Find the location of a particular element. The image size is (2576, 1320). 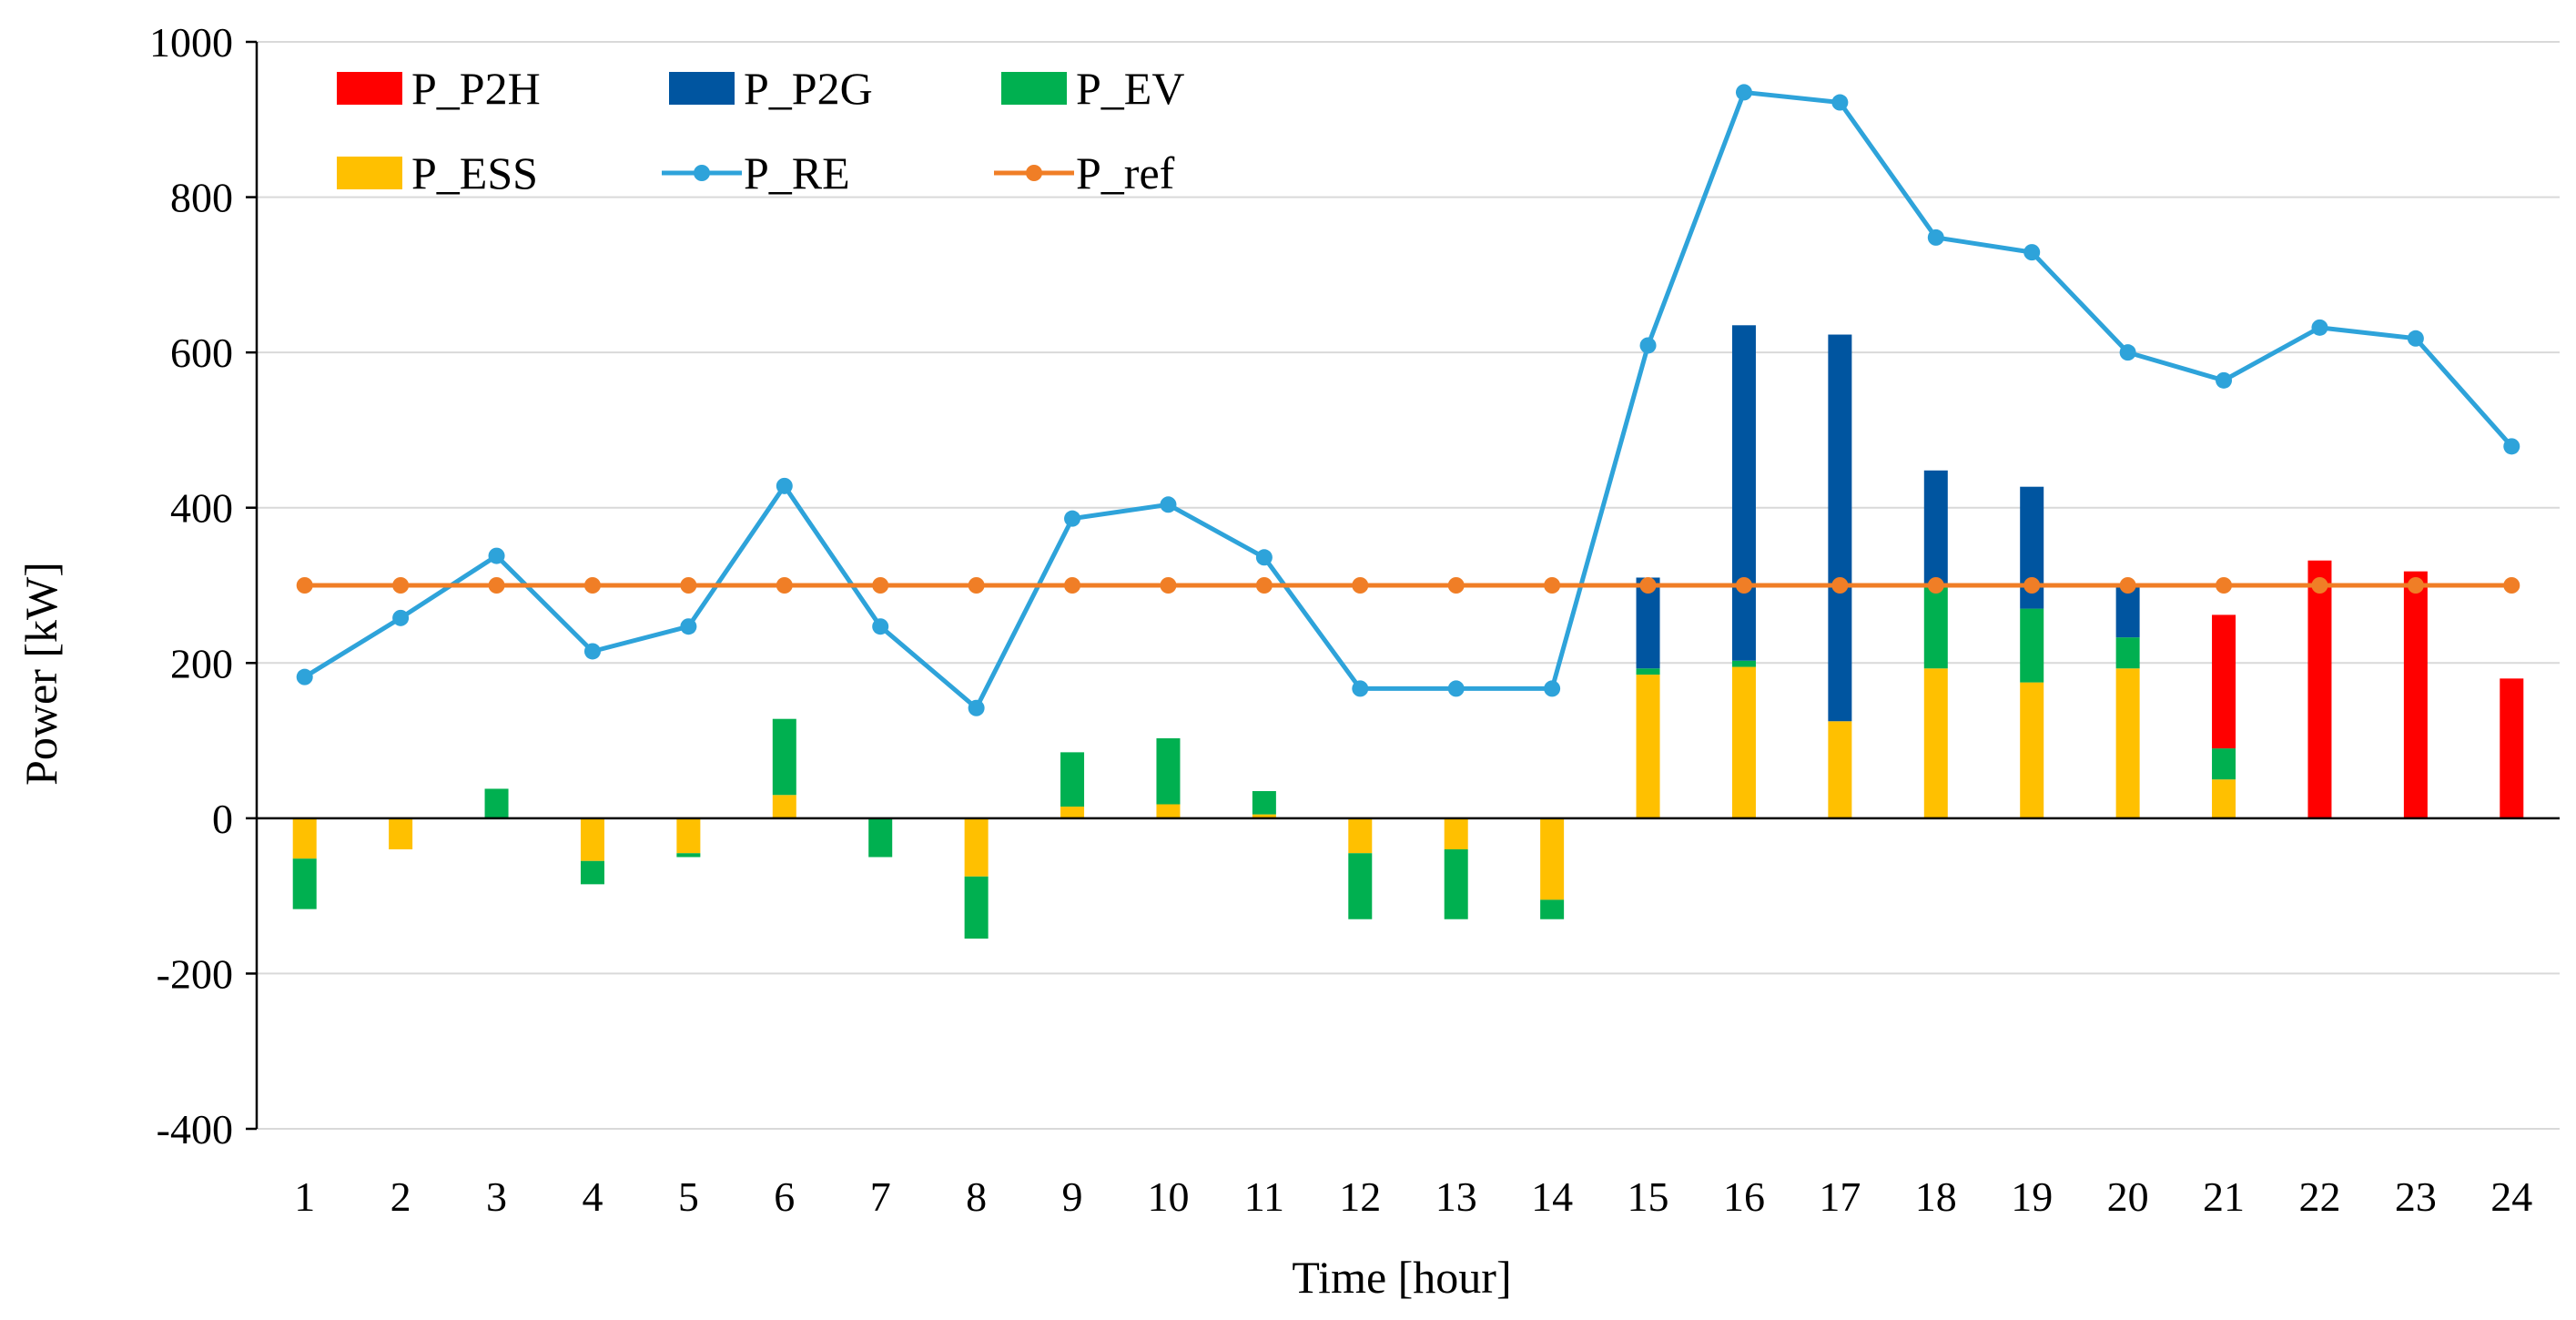

legend-marker-p-ref is located at coordinates (1034, 173).